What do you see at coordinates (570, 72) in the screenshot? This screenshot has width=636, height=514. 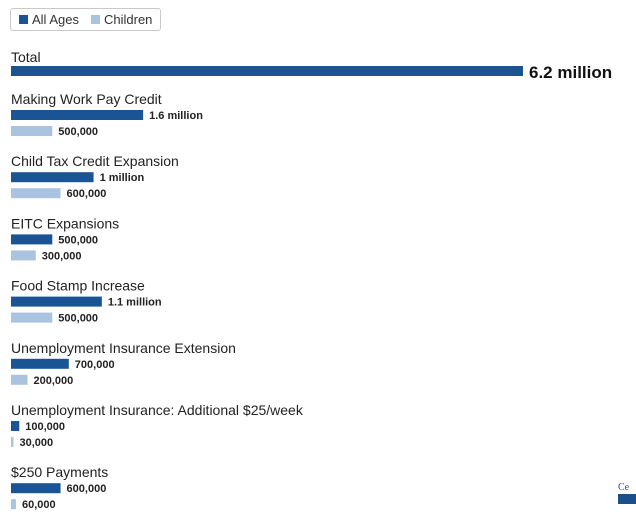 I see `value-label-total: 6.2 million` at bounding box center [570, 72].